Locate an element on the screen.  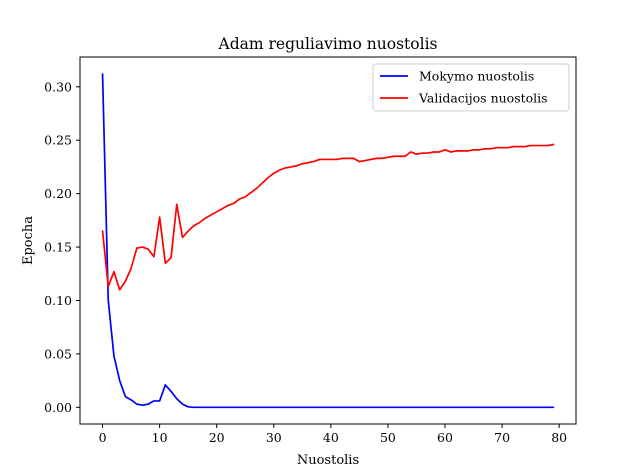
legend-label-validation: Validacijos nuostolis is located at coordinates (483, 98).